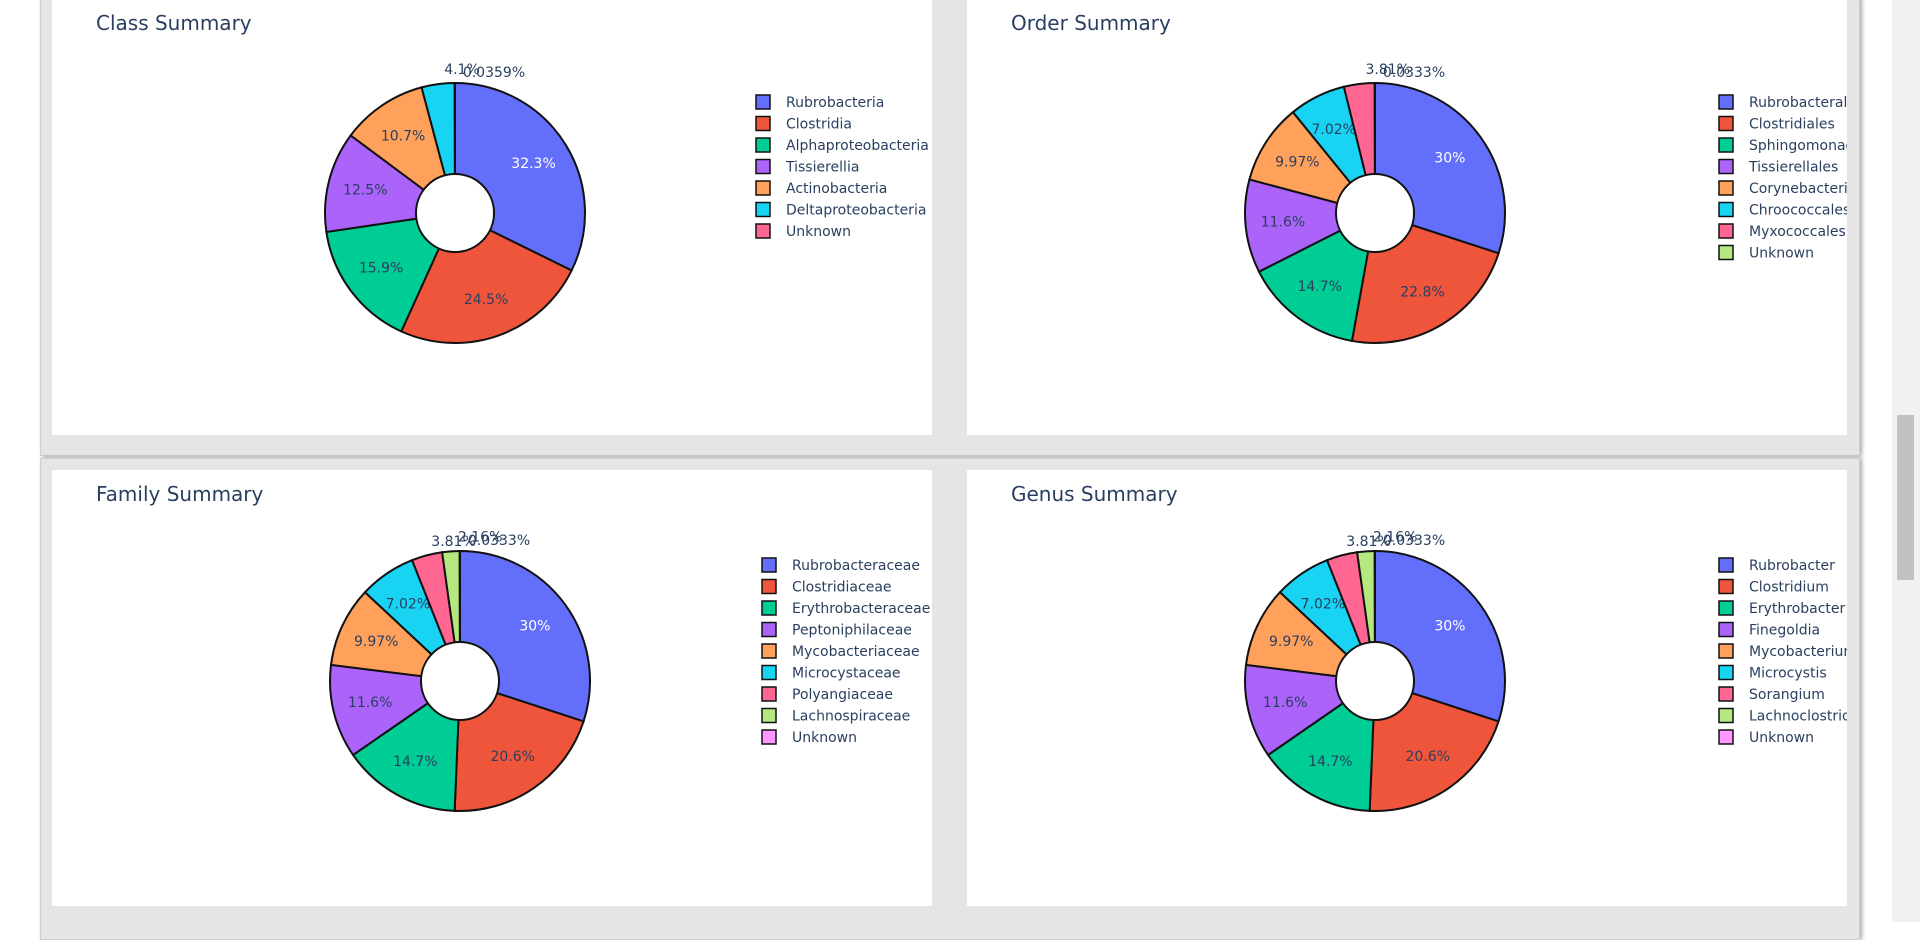 Image resolution: width=1920 pixels, height=940 pixels. What do you see at coordinates (1789, 588) in the screenshot?
I see `legend-label: Clostridium` at bounding box center [1789, 588].